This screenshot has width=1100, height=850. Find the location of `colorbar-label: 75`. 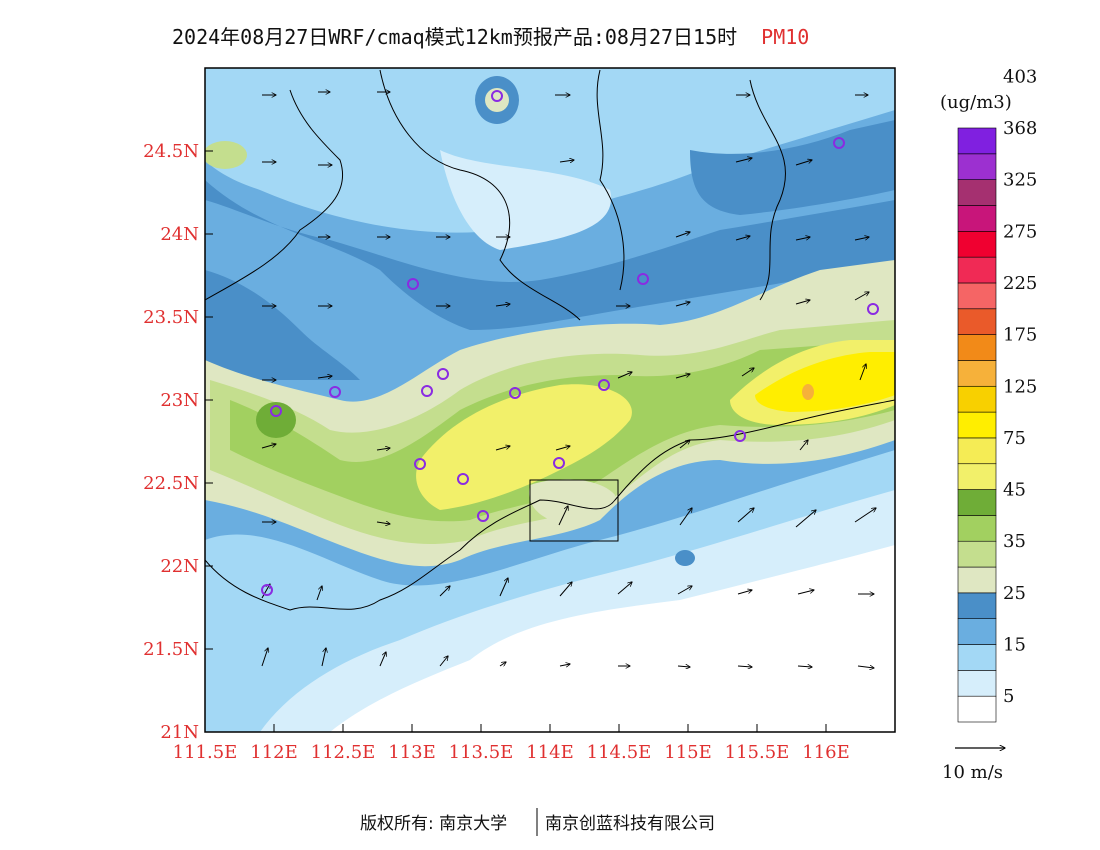

colorbar-label: 75 is located at coordinates (1014, 438).